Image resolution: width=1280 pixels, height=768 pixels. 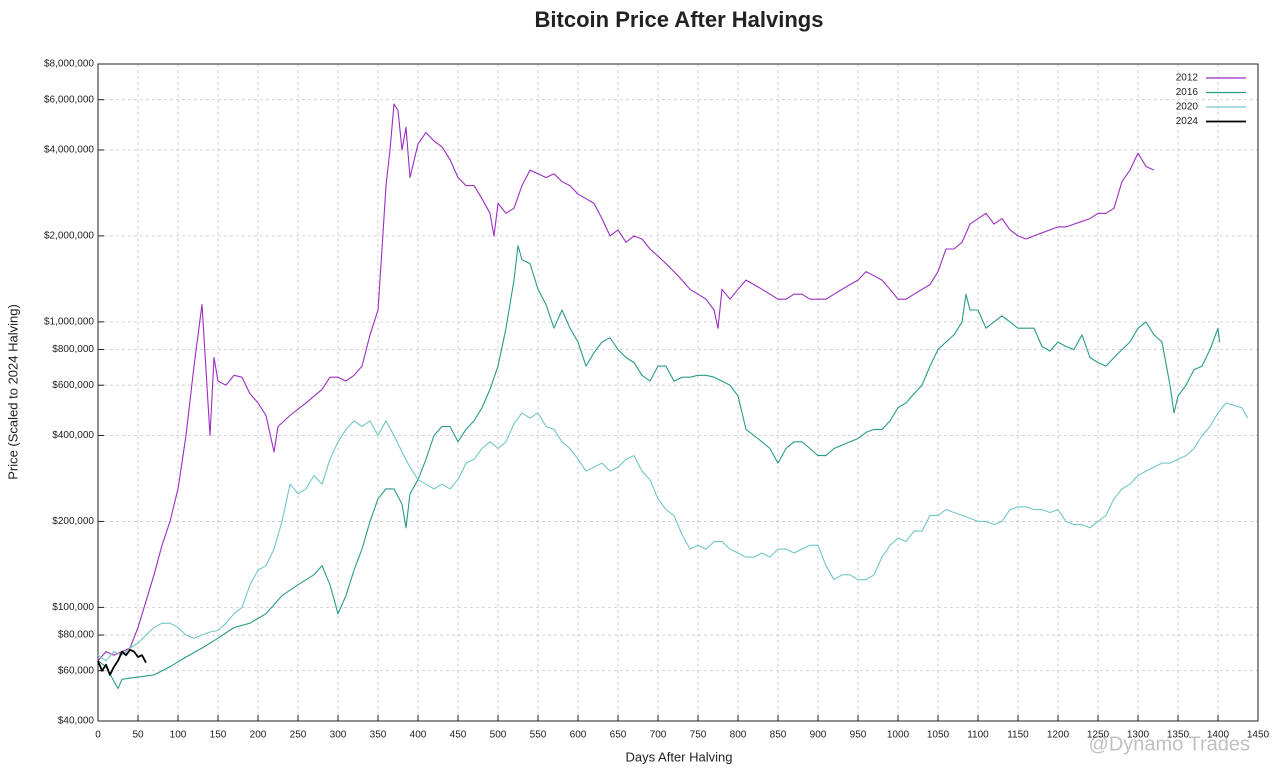 What do you see at coordinates (418, 735) in the screenshot?
I see `x-tick-label: 400` at bounding box center [418, 735].